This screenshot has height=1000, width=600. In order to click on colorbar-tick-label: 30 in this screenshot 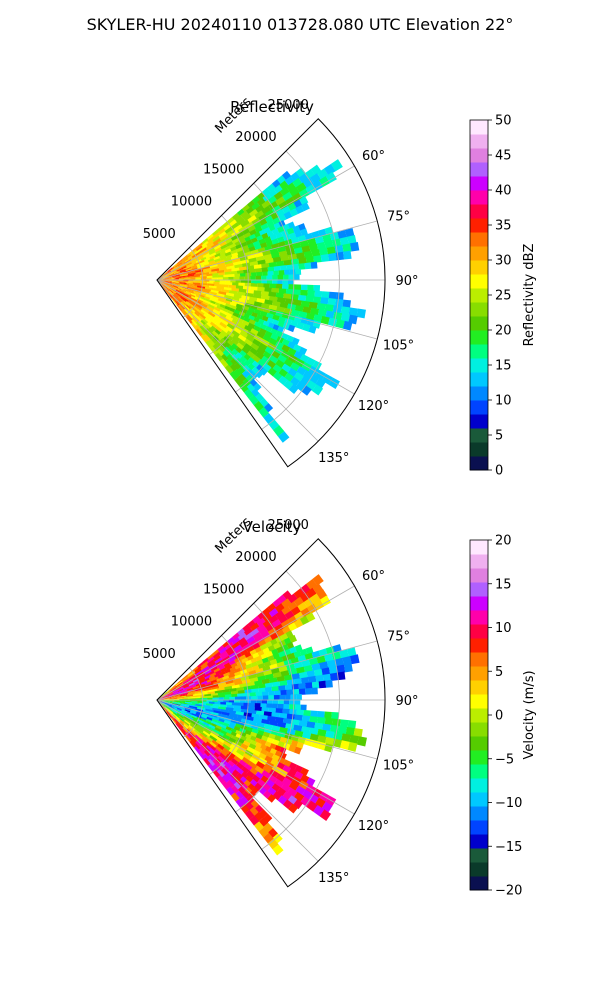, I will do `click(503, 261)`.